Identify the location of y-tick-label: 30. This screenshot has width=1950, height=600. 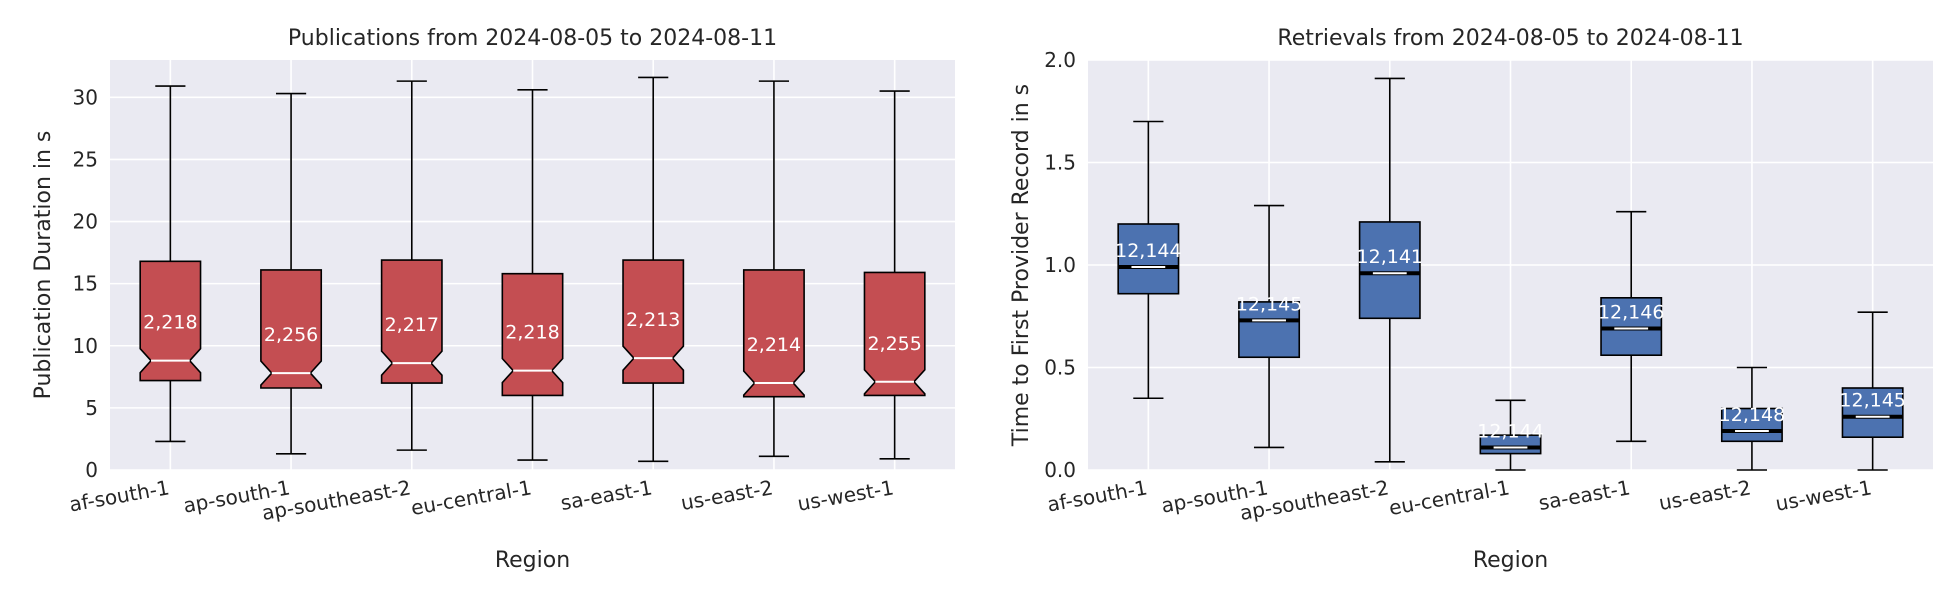
(85, 97).